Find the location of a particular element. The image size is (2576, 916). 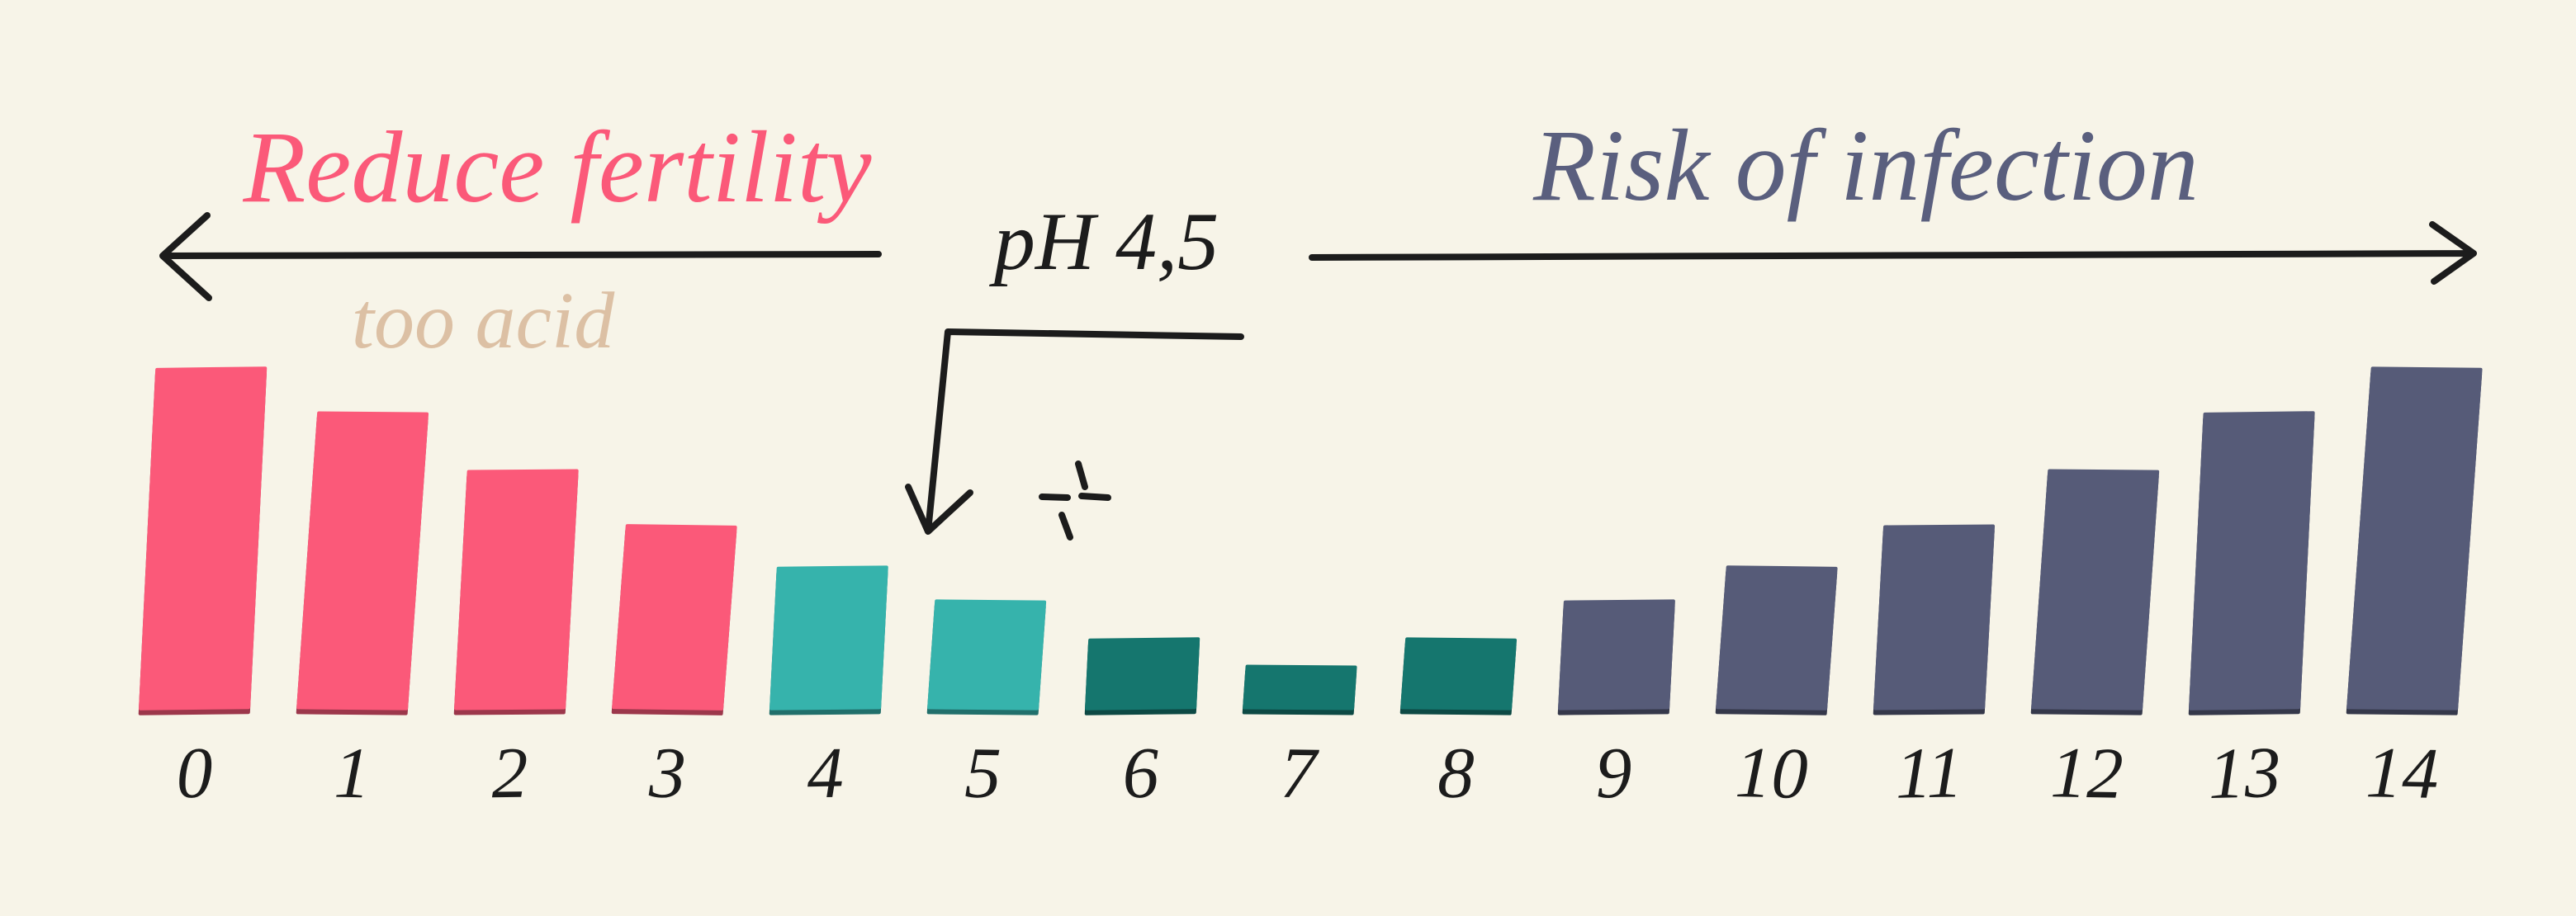

reduce-fertility-label: Reduce fertility is located at coordinates (557, 167).